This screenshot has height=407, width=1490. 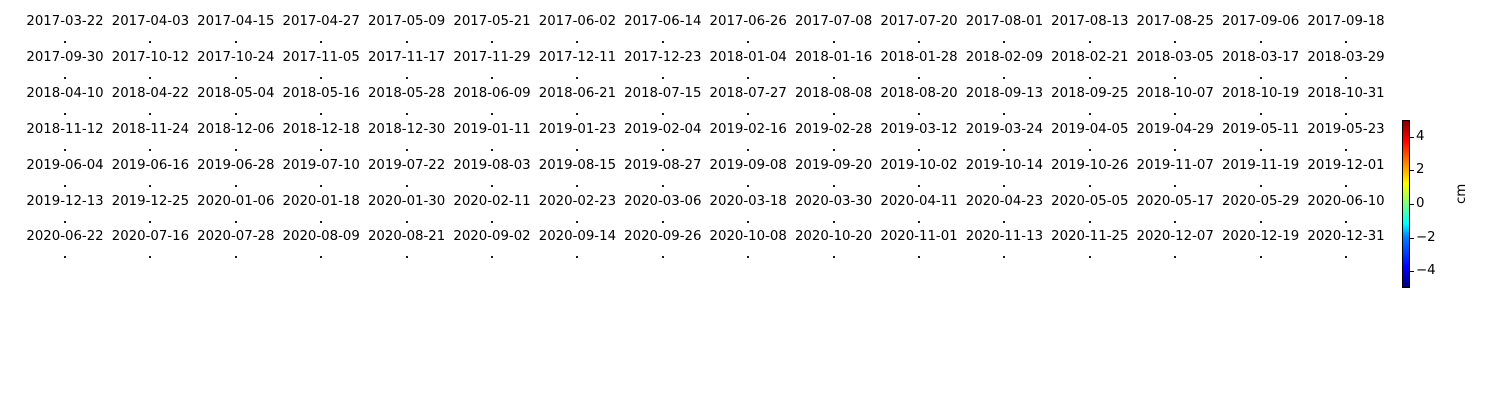 I want to click on date-label: 2019-07-22, so click(x=406, y=165).